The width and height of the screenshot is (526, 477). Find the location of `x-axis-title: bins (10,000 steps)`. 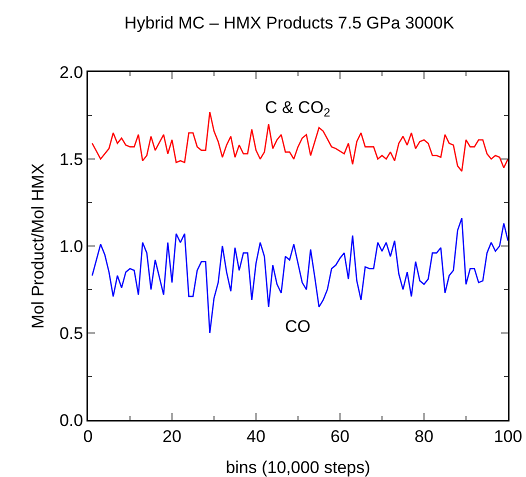

x-axis-title: bins (10,000 steps) is located at coordinates (298, 467).